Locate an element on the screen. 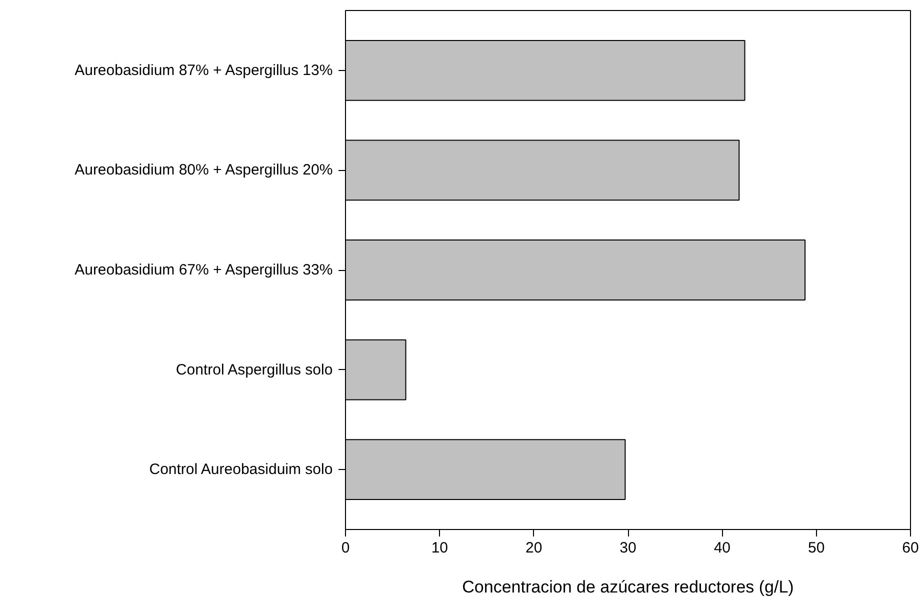 The image size is (922, 614). x-tick-label: 50 is located at coordinates (816, 548).